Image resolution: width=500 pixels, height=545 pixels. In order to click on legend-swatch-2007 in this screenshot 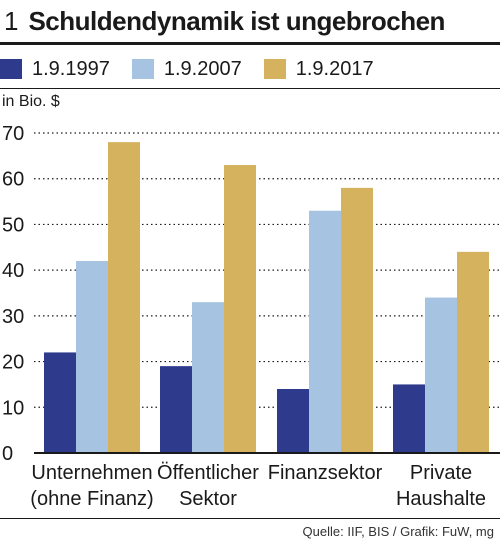, I will do `click(142, 69)`.